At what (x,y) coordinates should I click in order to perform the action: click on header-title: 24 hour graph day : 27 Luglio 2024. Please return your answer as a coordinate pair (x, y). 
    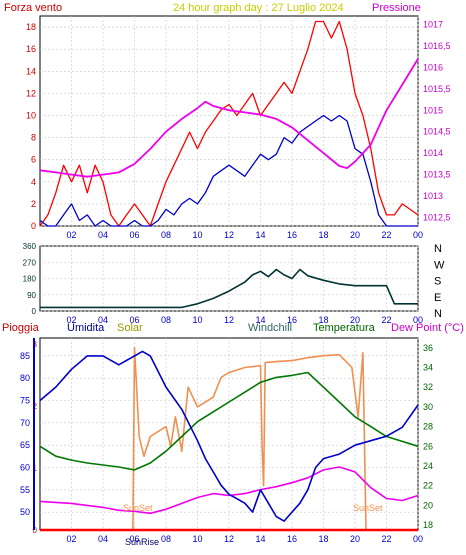
    Looking at the image, I should click on (258, 8).